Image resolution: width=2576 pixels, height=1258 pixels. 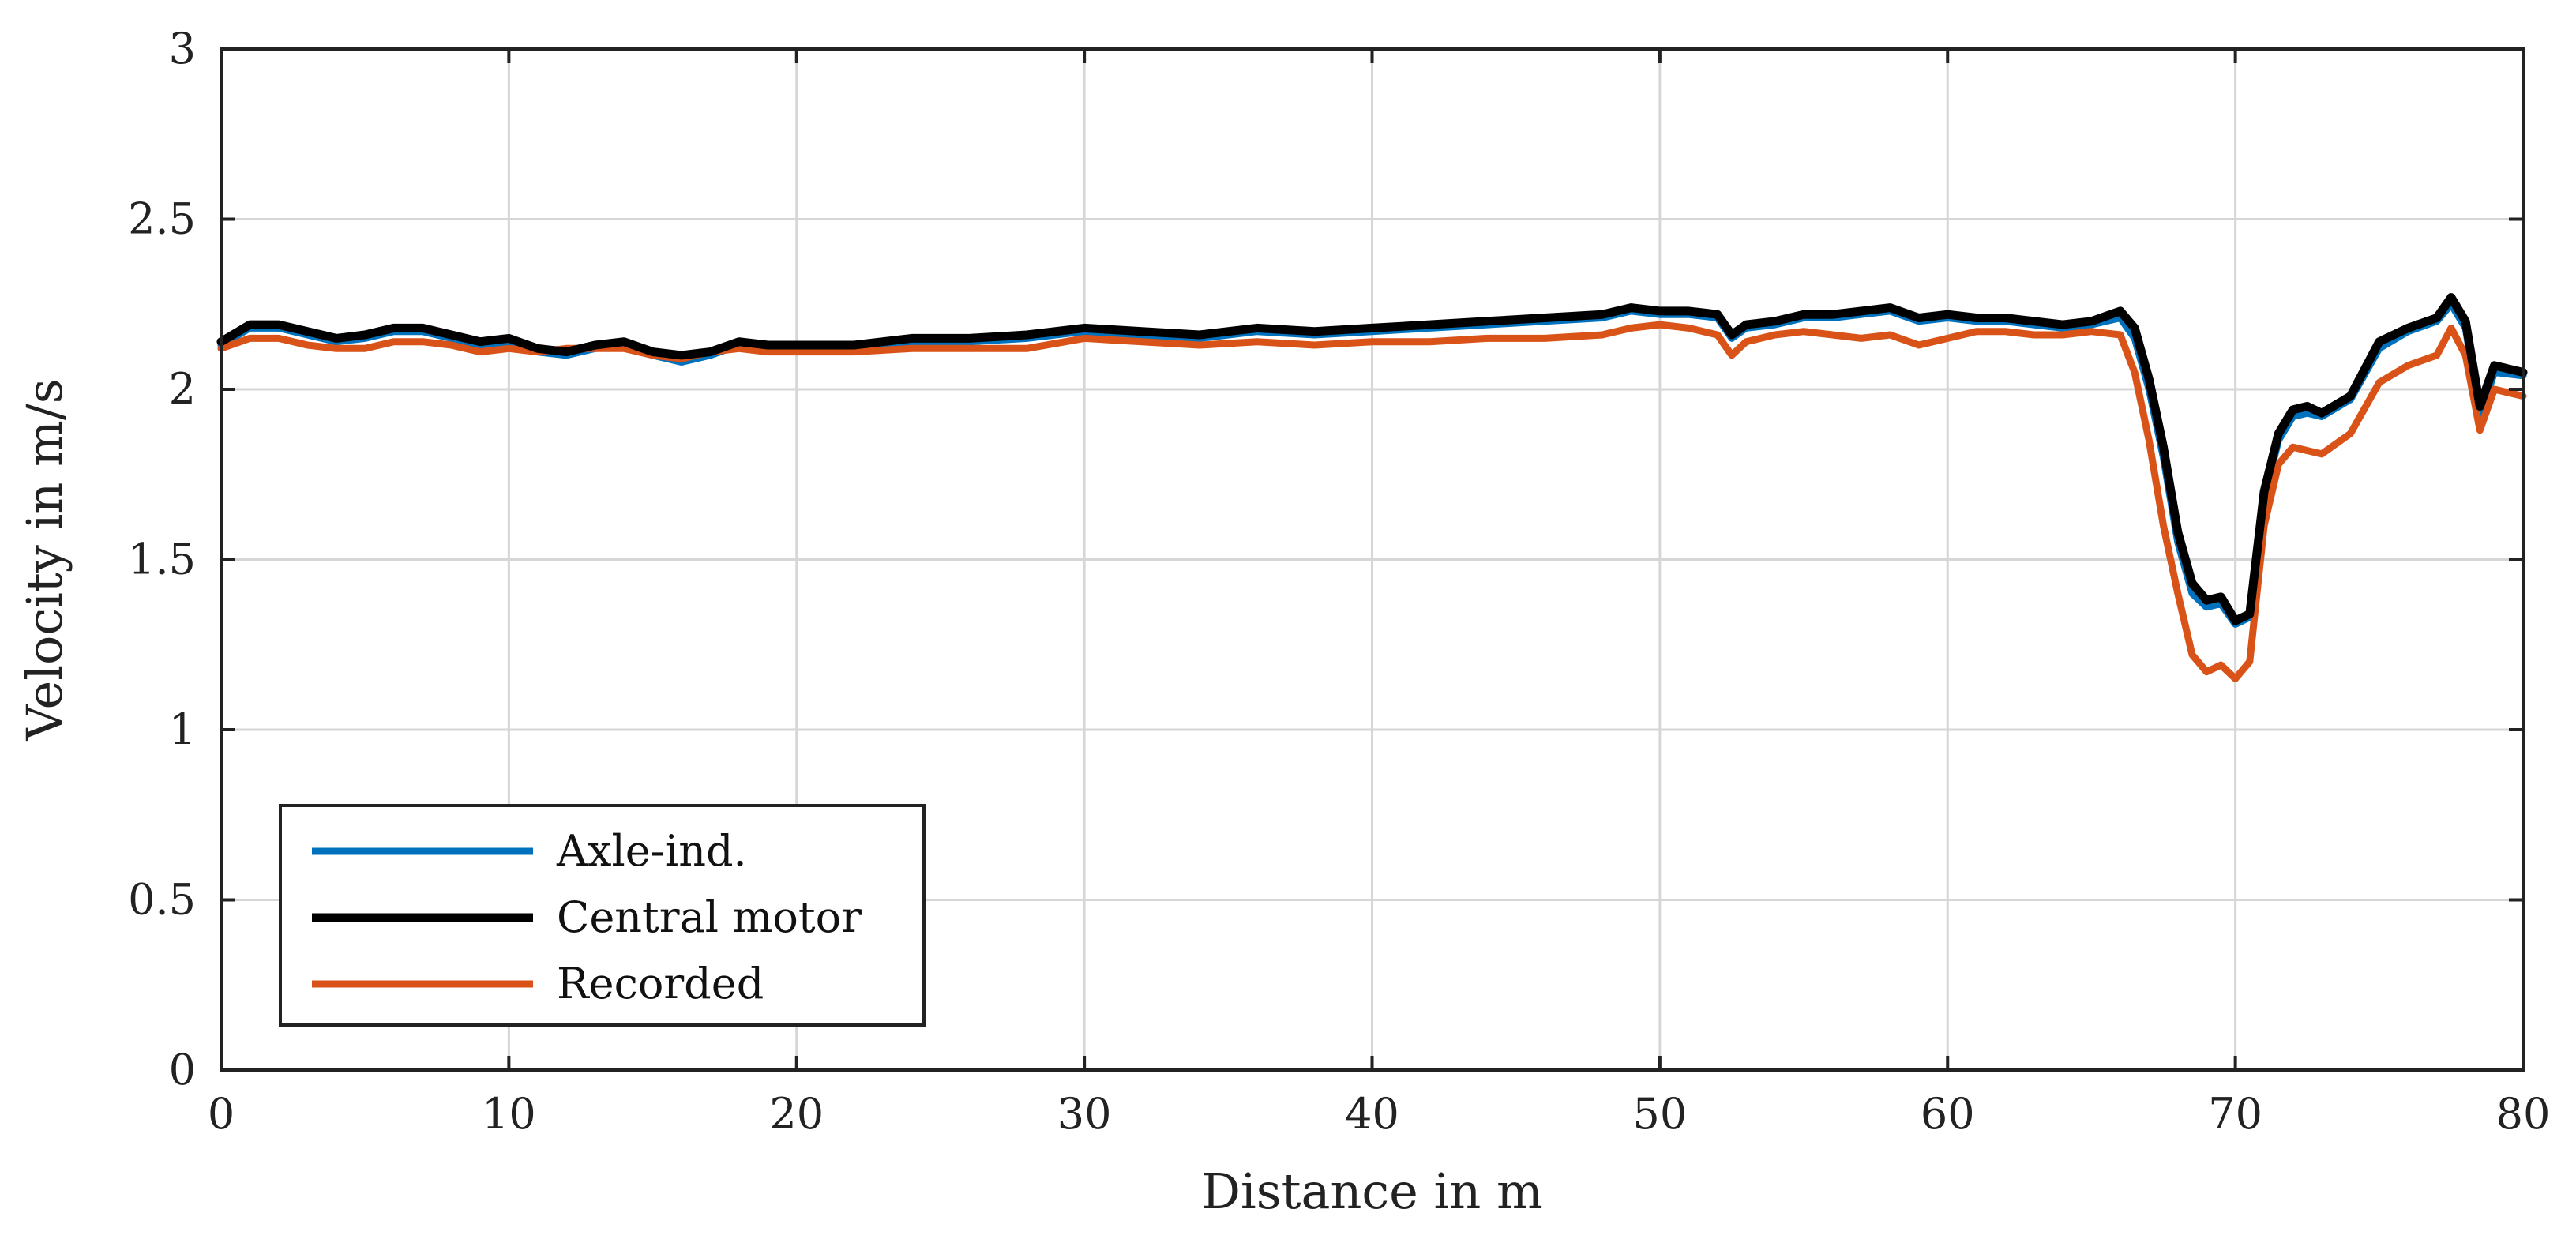 I want to click on x-tick-label: 20, so click(x=796, y=1114).